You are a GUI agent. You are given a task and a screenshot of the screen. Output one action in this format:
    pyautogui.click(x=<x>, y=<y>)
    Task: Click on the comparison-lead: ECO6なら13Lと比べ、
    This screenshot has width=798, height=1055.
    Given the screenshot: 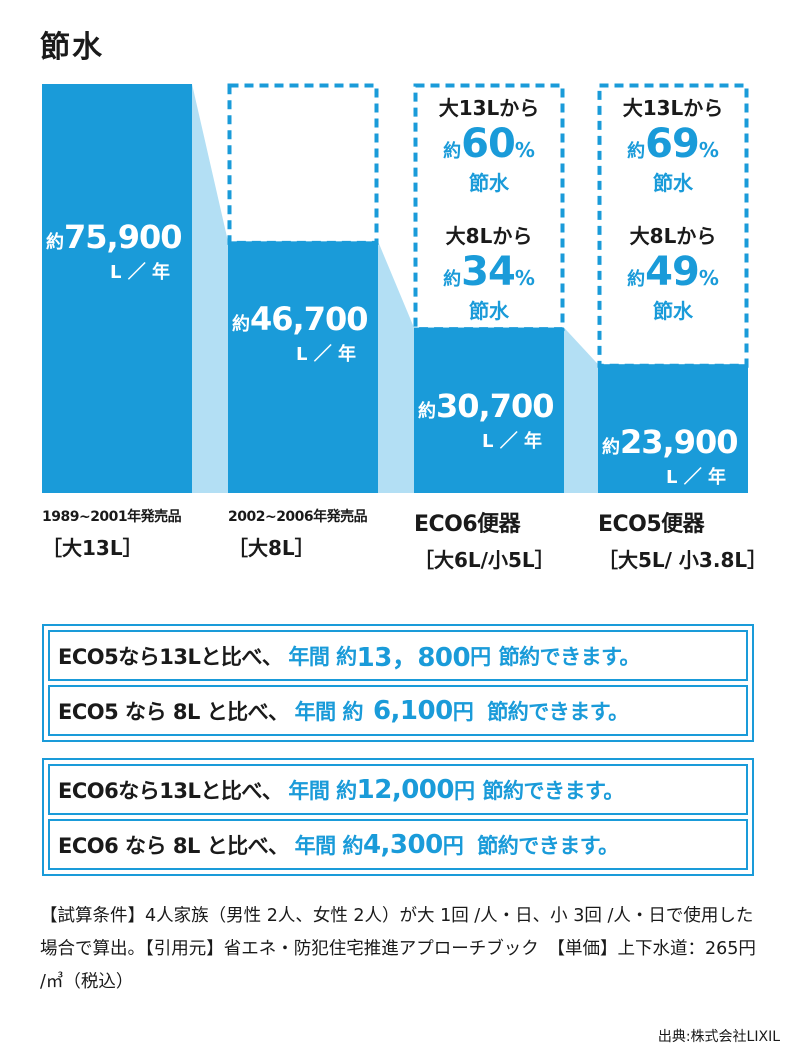 What is the action you would take?
    pyautogui.click(x=170, y=790)
    